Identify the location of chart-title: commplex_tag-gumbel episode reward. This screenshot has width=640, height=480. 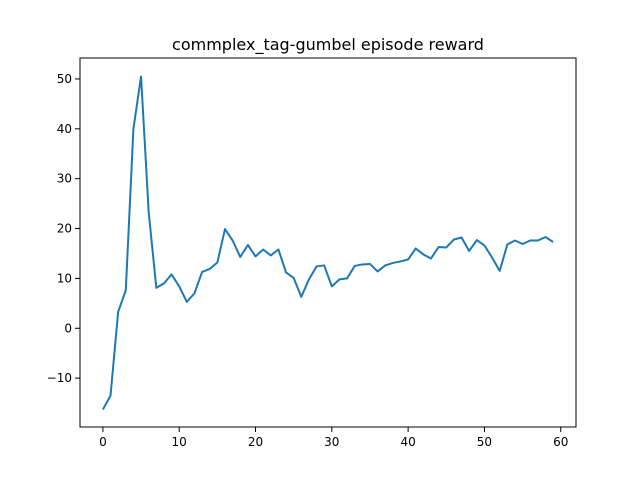
(328, 45).